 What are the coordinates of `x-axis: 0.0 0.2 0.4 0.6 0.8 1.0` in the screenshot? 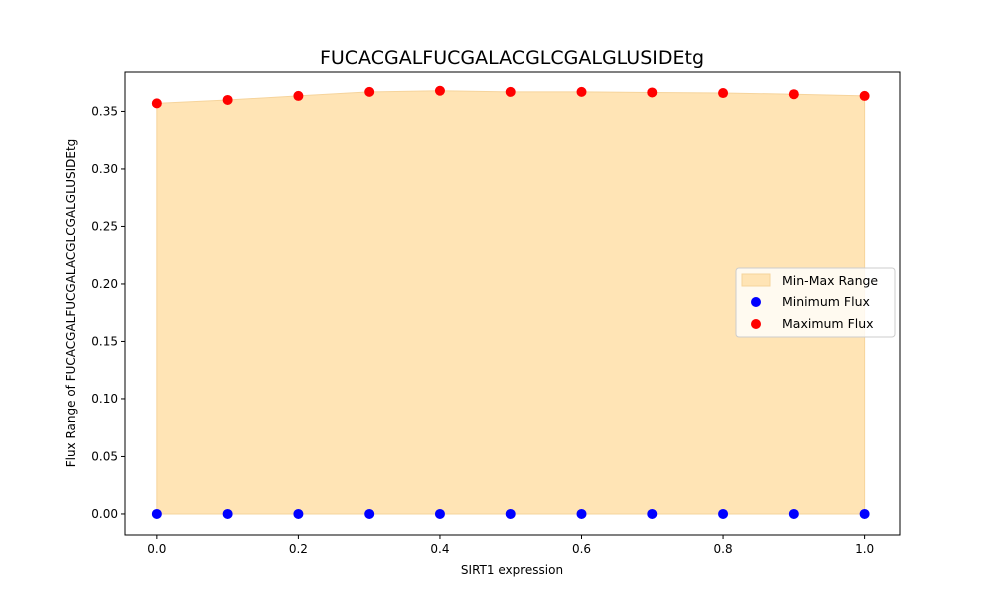 It's located at (510, 545).